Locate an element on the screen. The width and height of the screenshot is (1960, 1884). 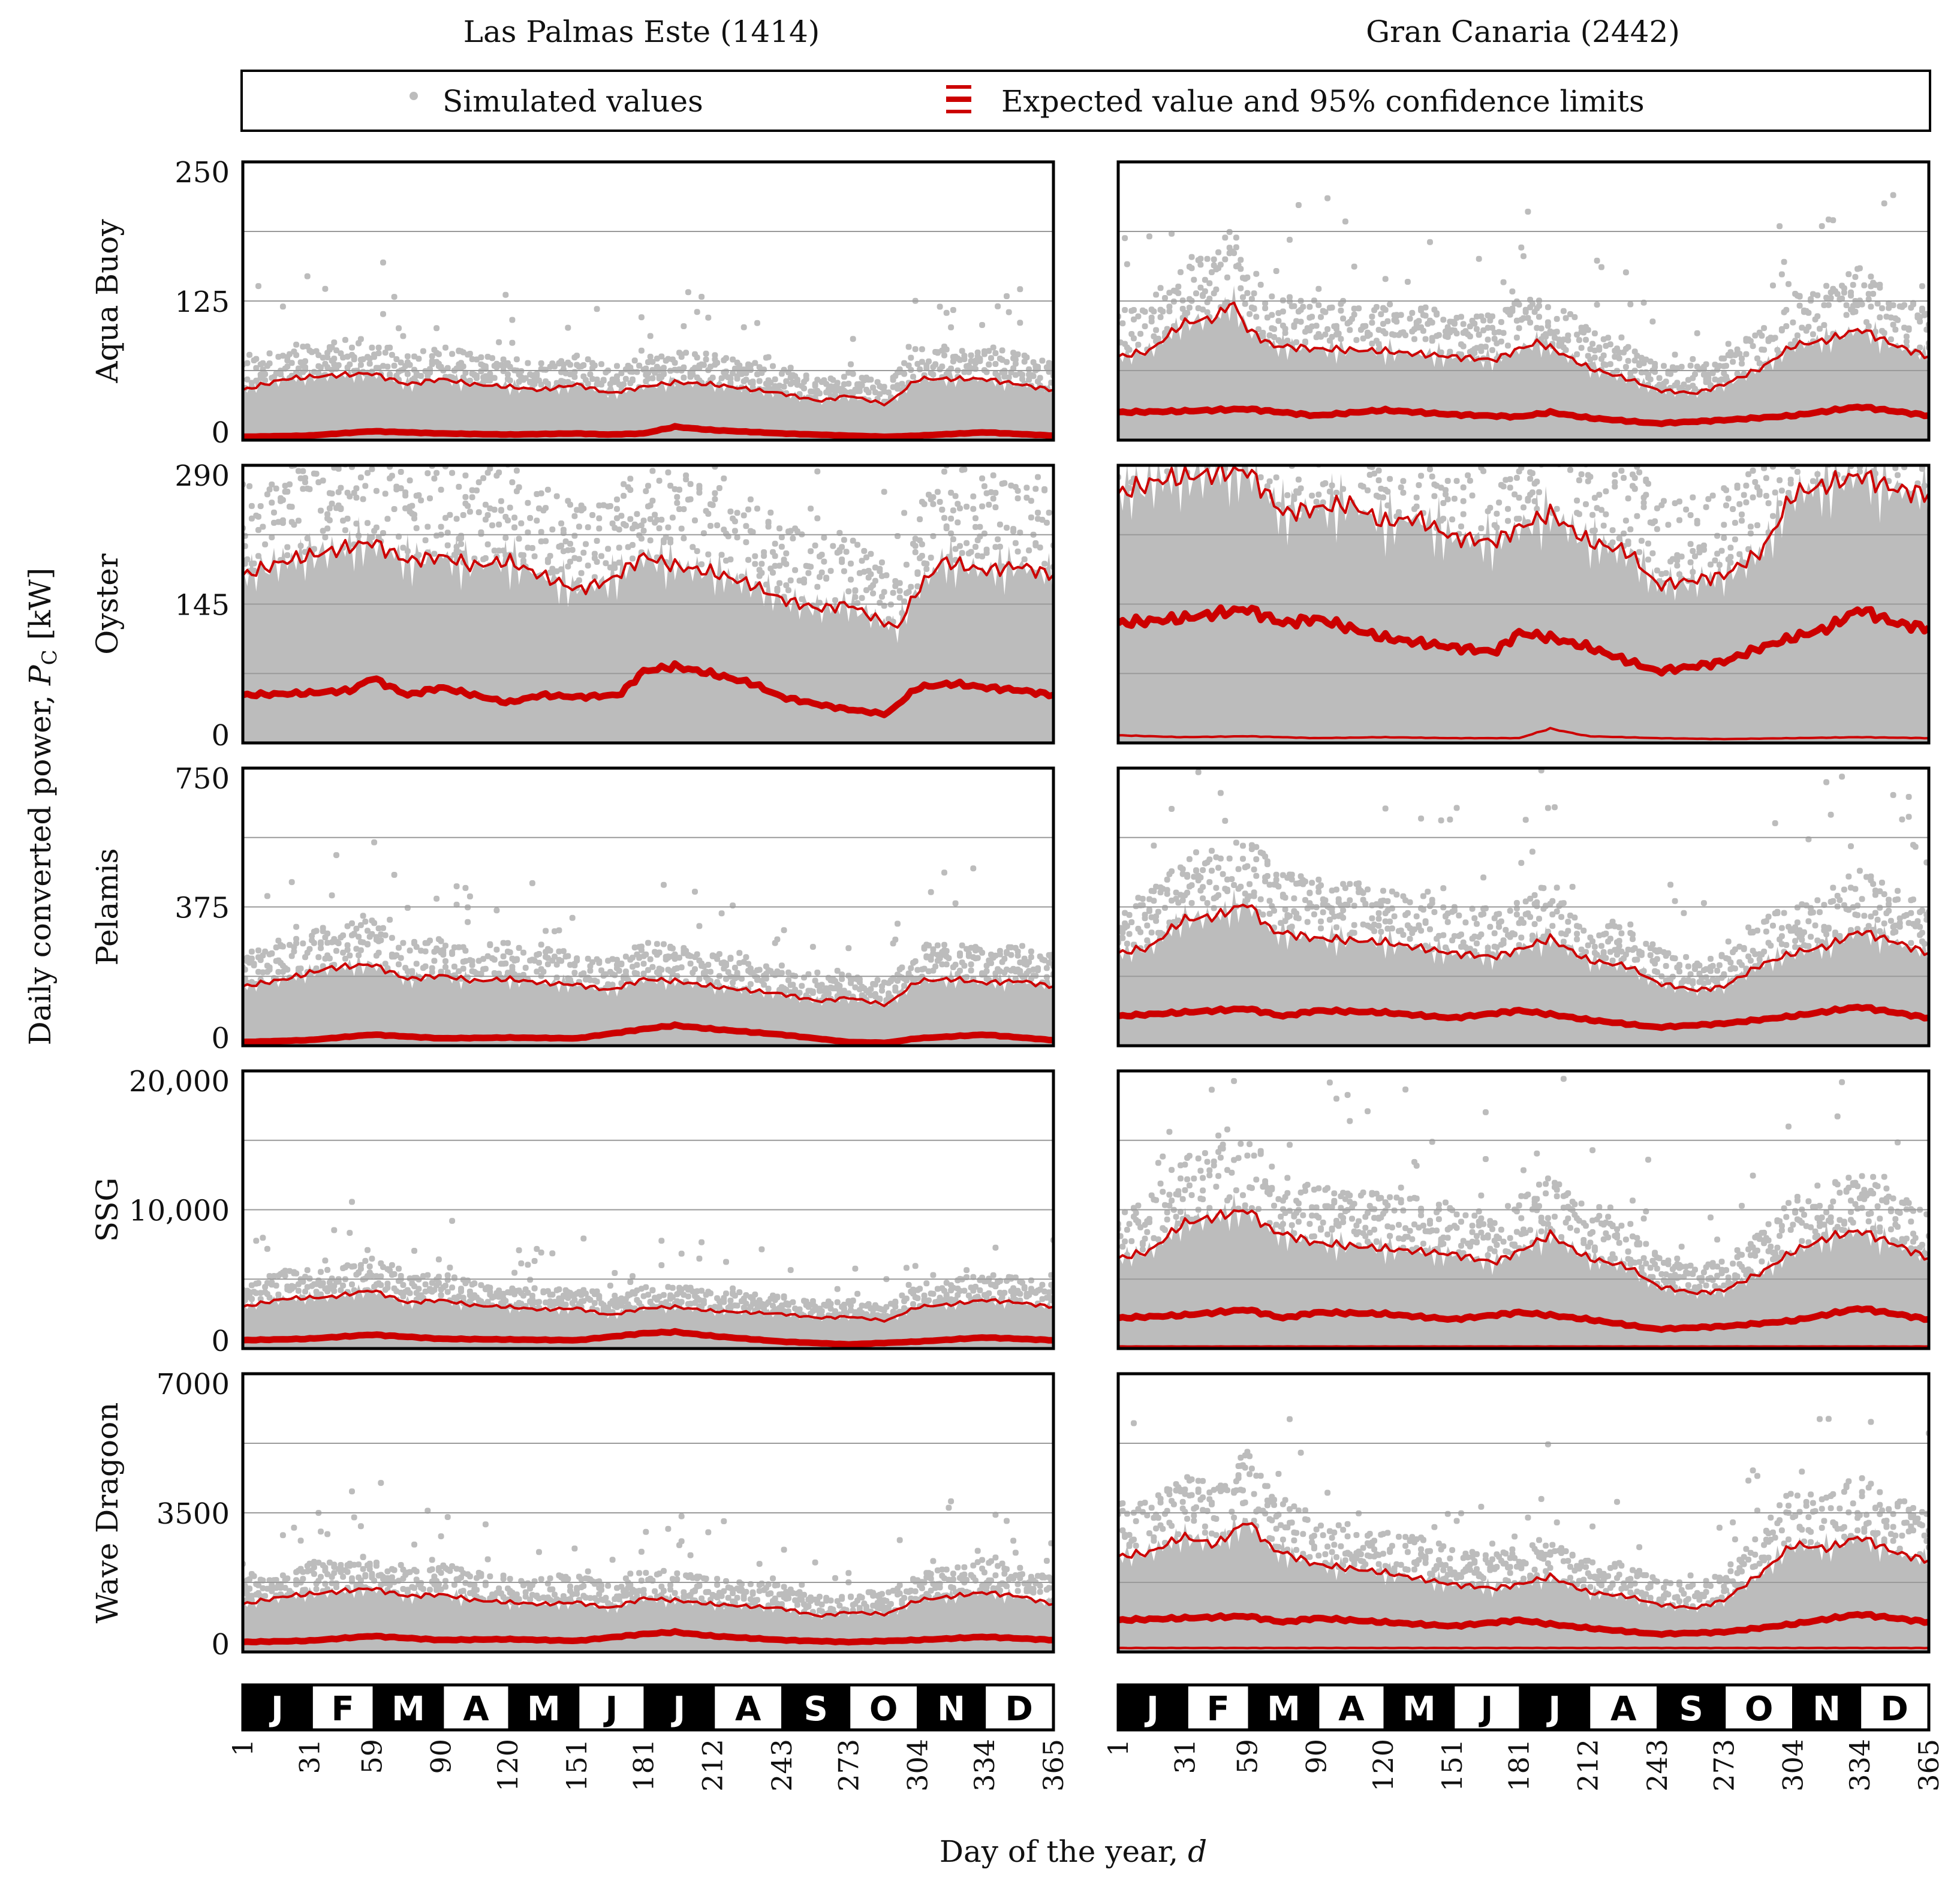
row-label-aqua-buoy: Aqua Buoy is located at coordinates (107, 301).